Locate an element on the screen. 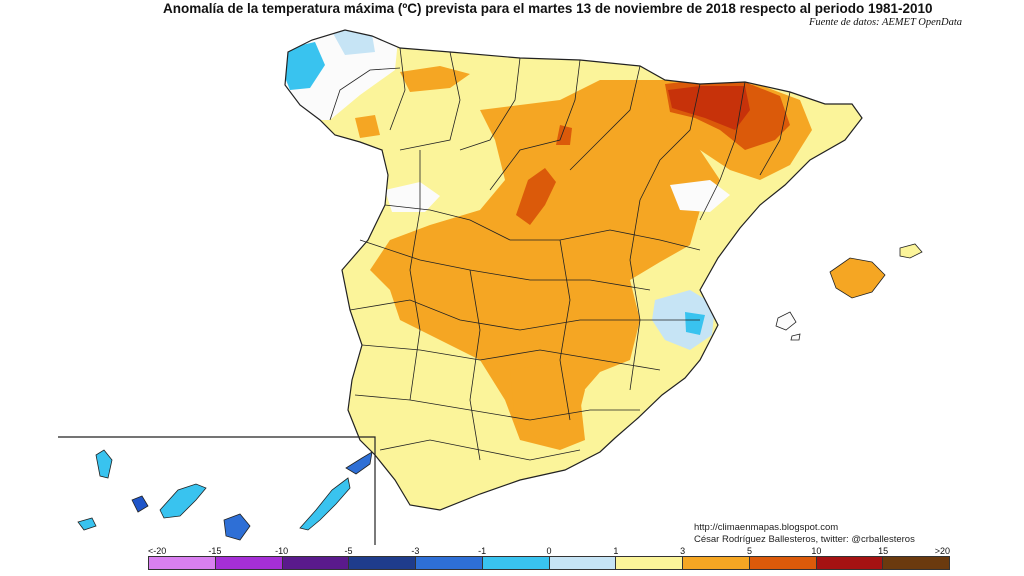 This screenshot has height=576, width=1024. andalusia-warm-zone is located at coordinates (547, 401).